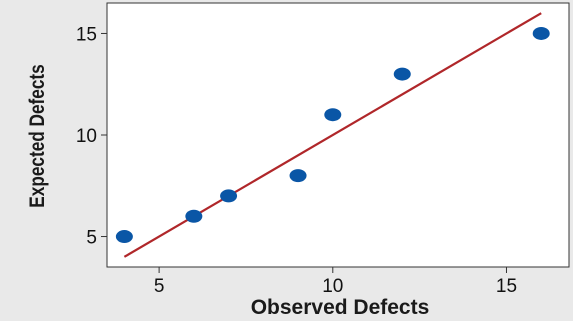  Describe the element at coordinates (332, 286) in the screenshot. I see `x-tick-label: 10` at that location.